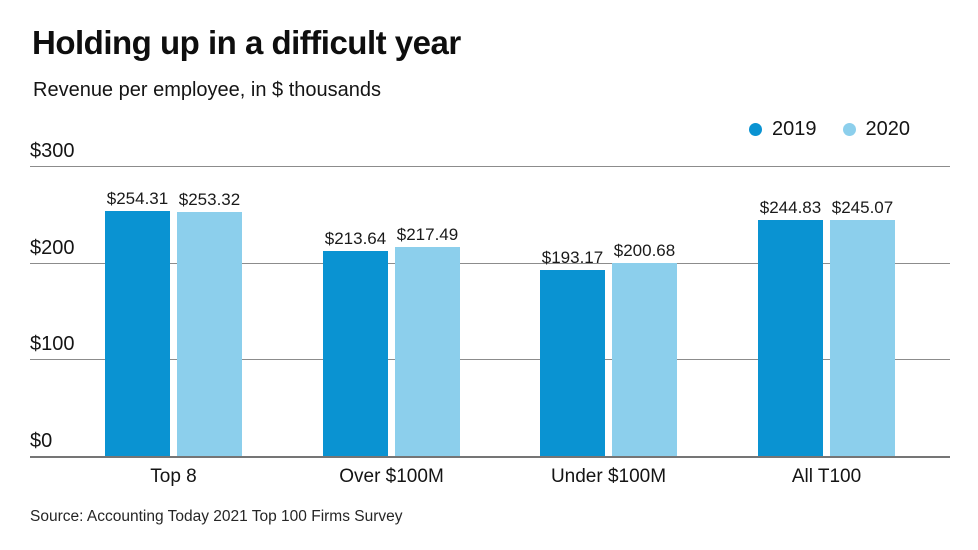  I want to click on y-axis-tick-label: $300, so click(52, 151).